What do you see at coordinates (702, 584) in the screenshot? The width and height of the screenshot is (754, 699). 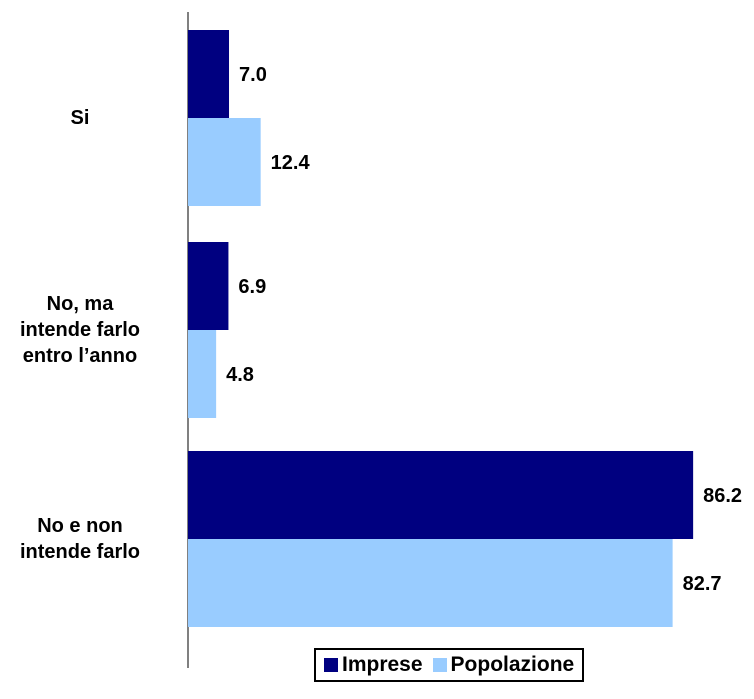 I see `data-label-popolazione-2: 82.7` at bounding box center [702, 584].